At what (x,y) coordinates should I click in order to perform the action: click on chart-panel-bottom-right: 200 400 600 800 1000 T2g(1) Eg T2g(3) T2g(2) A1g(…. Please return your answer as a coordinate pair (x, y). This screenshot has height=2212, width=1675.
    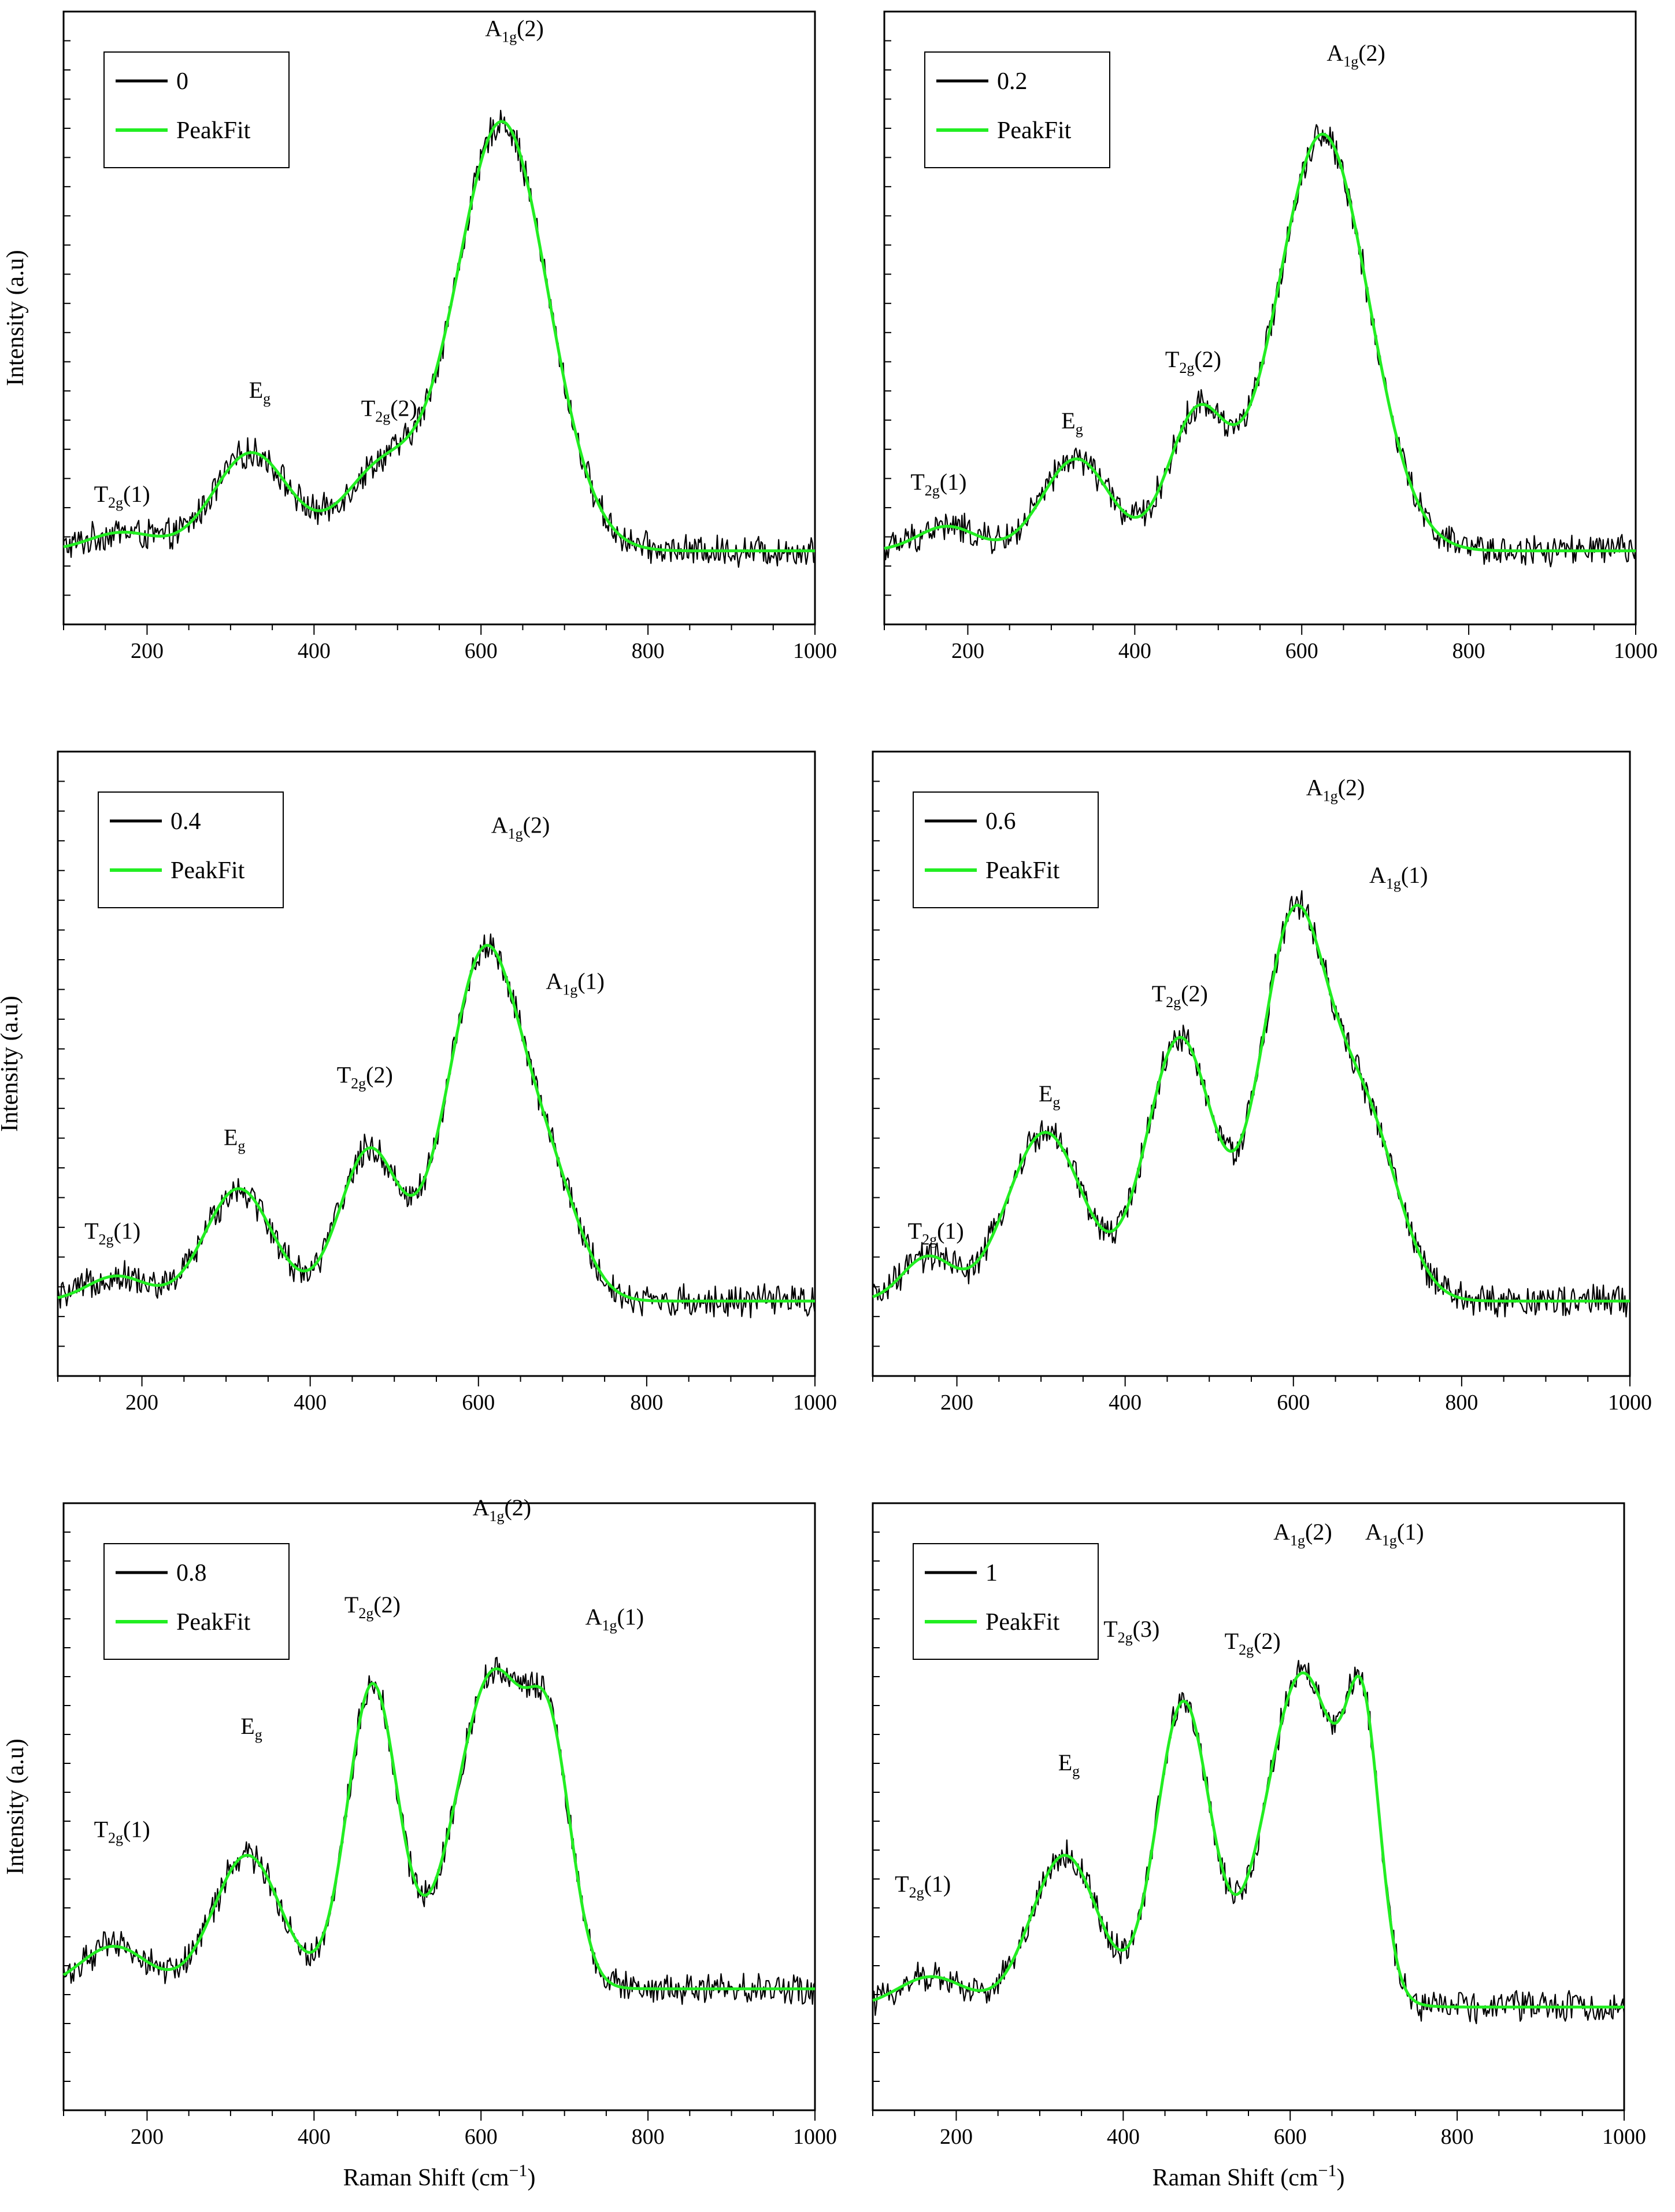
    Looking at the image, I should click on (1259, 1846).